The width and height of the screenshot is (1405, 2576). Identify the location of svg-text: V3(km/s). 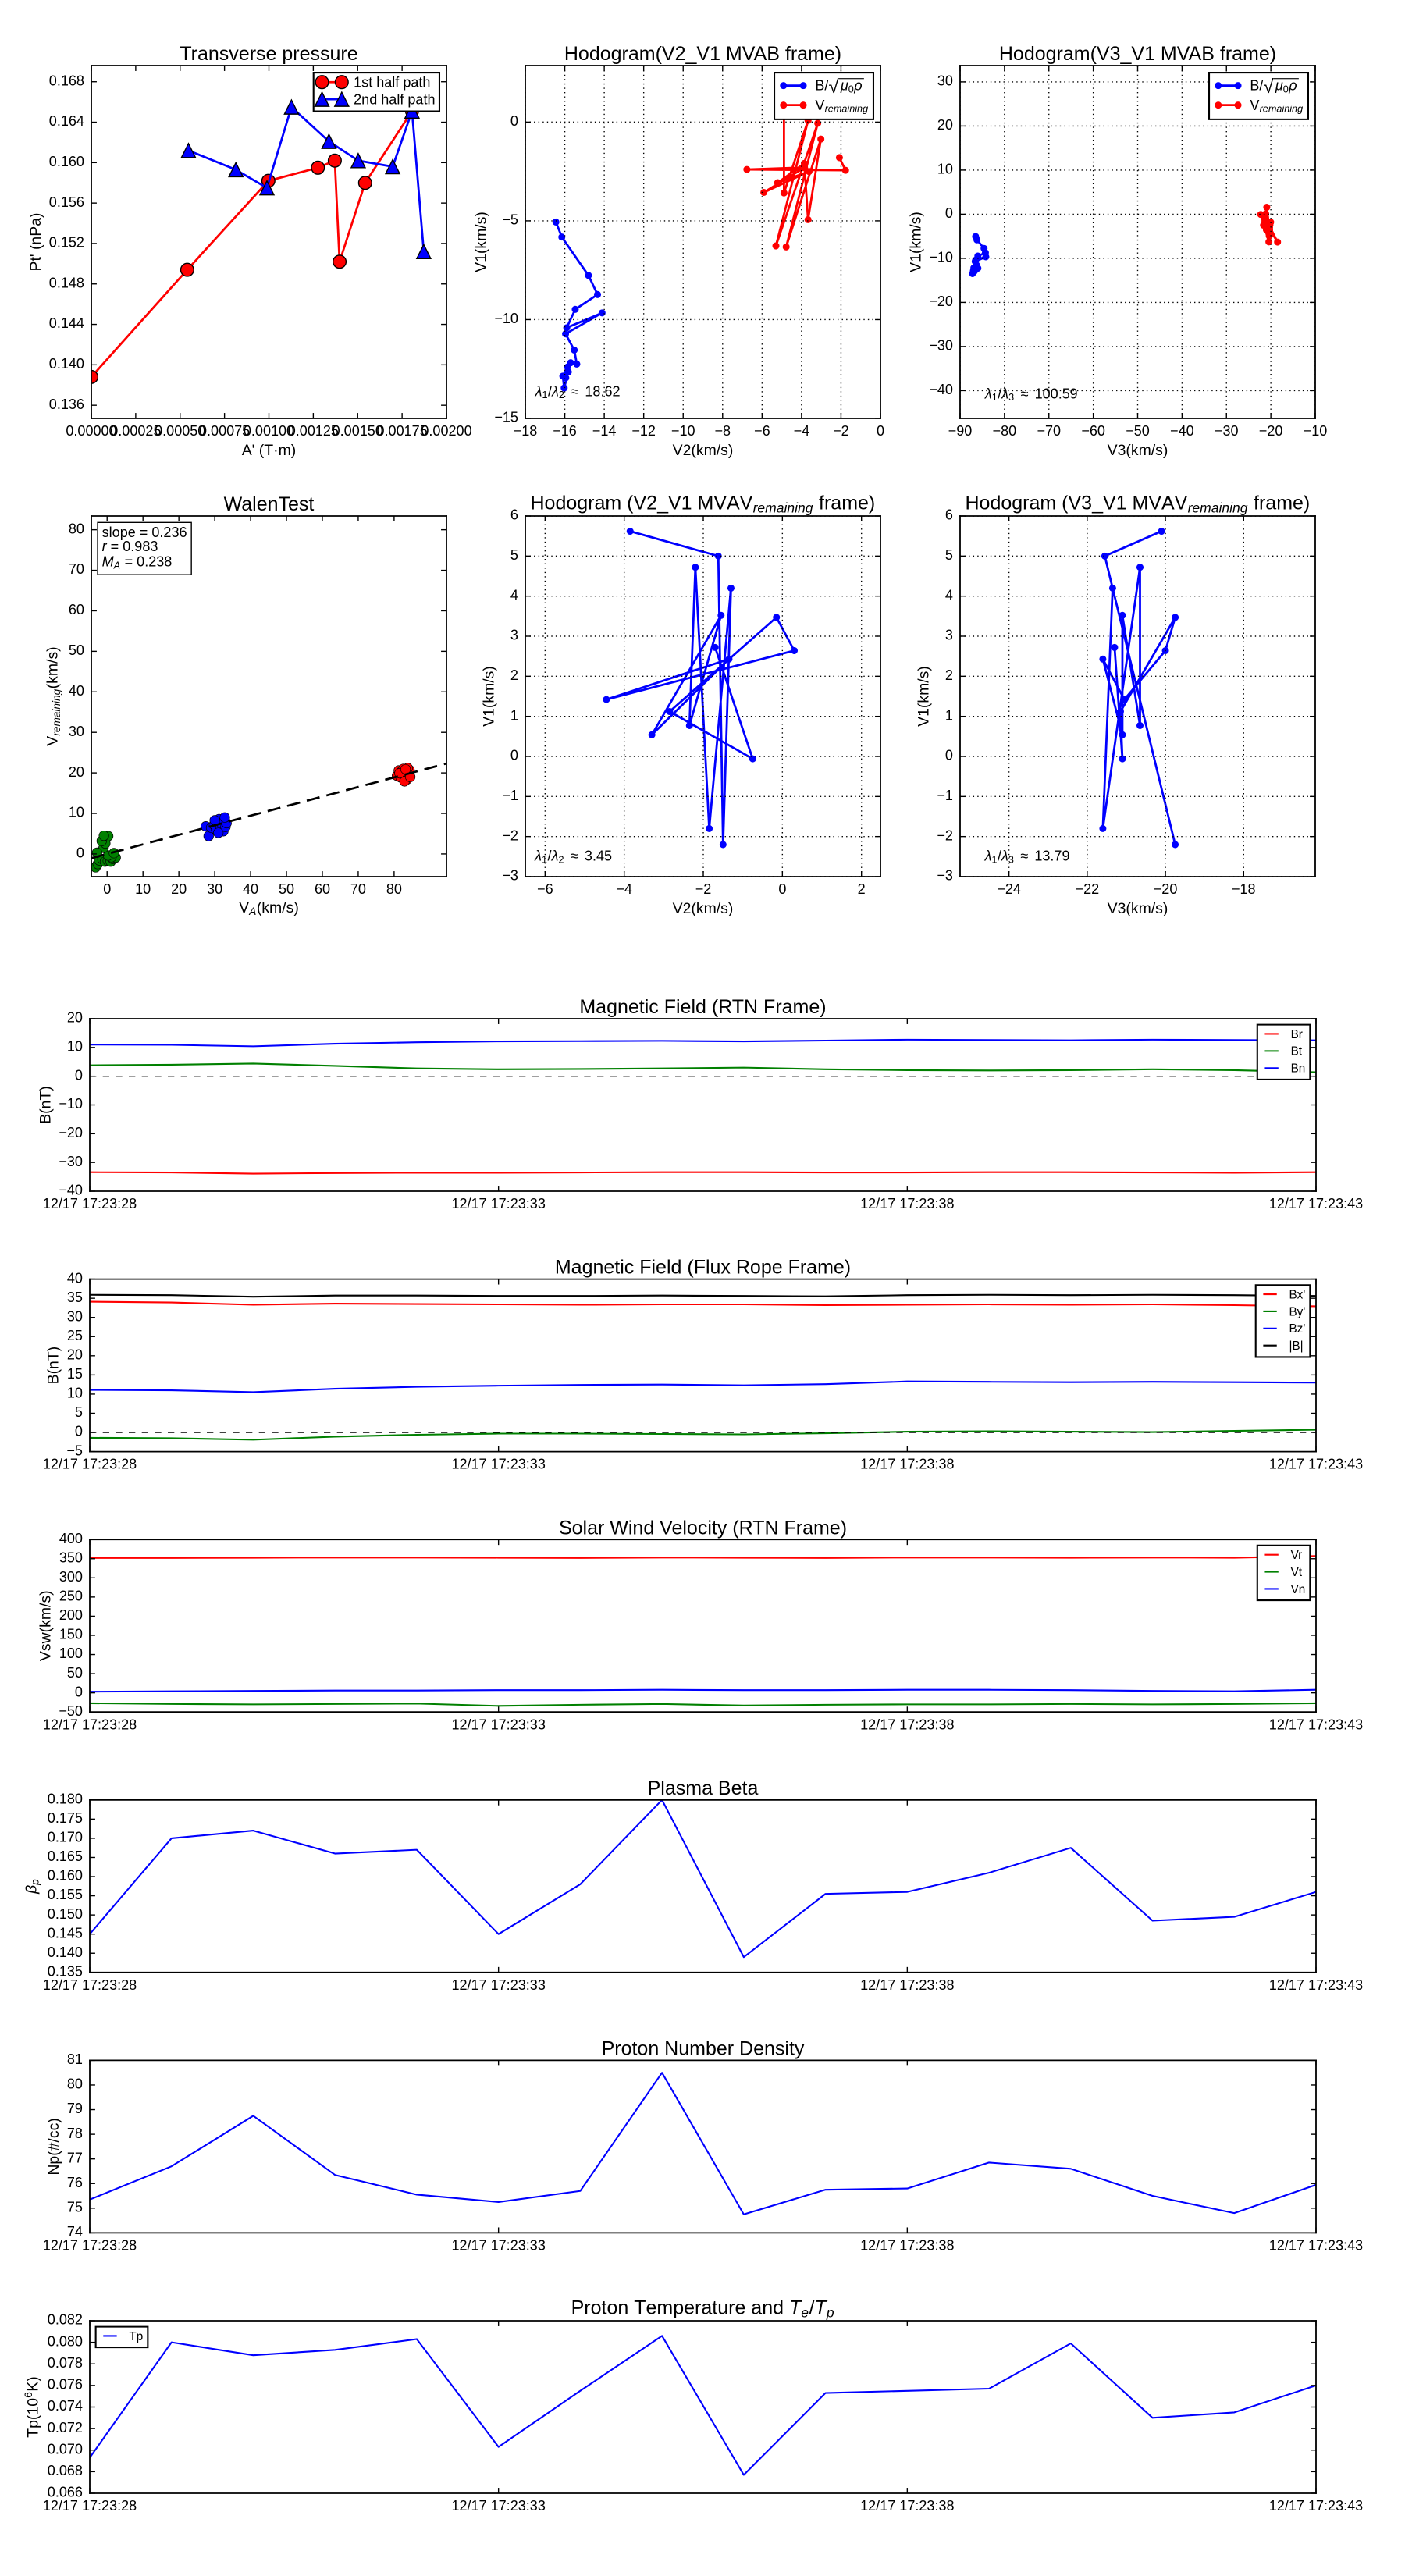
(1138, 450).